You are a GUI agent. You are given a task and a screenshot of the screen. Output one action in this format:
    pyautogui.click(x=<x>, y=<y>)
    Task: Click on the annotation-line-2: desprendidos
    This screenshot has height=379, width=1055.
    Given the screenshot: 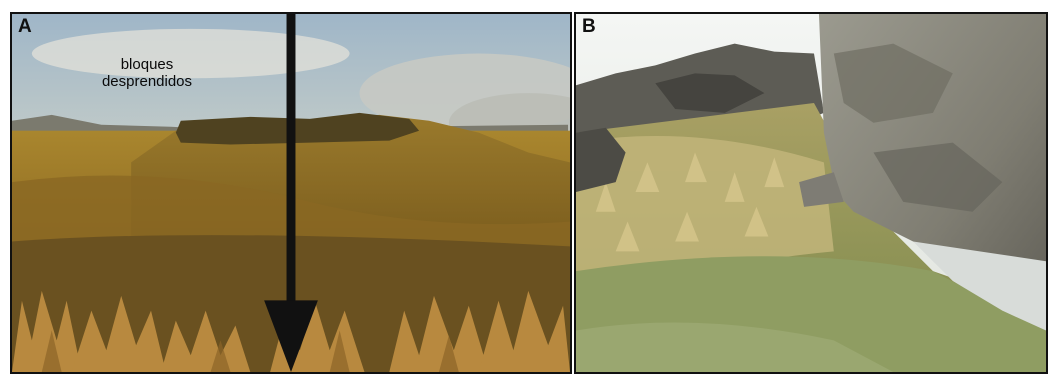 What is the action you would take?
    pyautogui.click(x=147, y=81)
    